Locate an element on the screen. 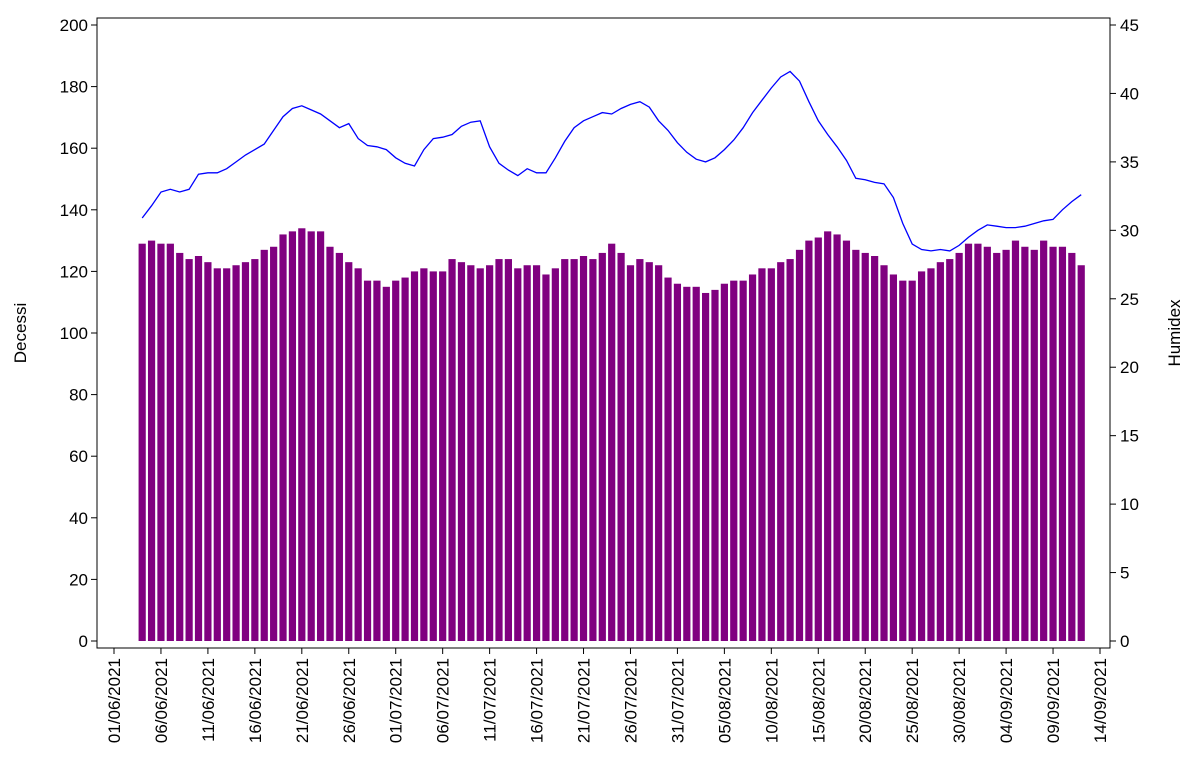 Image resolution: width=1196 pixels, height=762 pixels. y-tick-label: 40 is located at coordinates (78, 518).